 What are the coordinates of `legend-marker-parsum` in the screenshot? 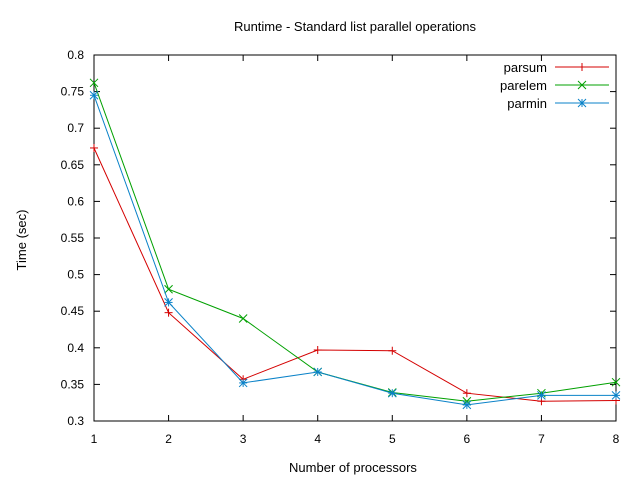 It's located at (582, 67).